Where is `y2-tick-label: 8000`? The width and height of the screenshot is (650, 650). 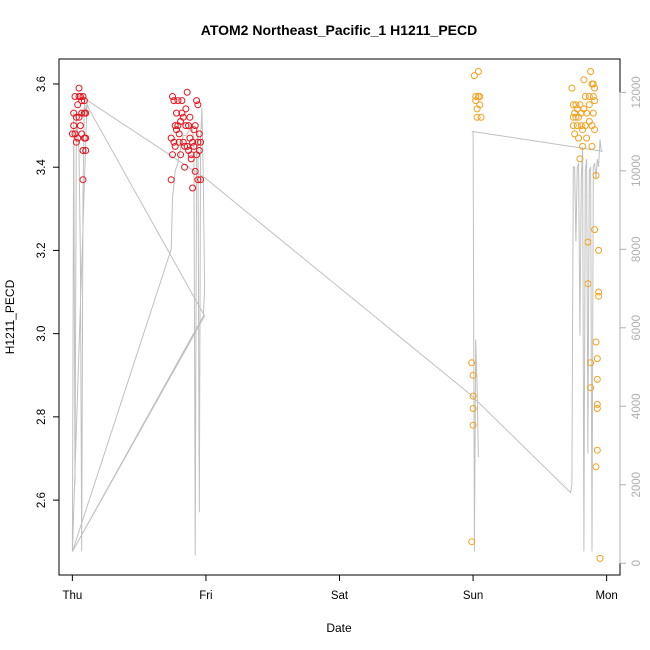 y2-tick-label: 8000 is located at coordinates (637, 250).